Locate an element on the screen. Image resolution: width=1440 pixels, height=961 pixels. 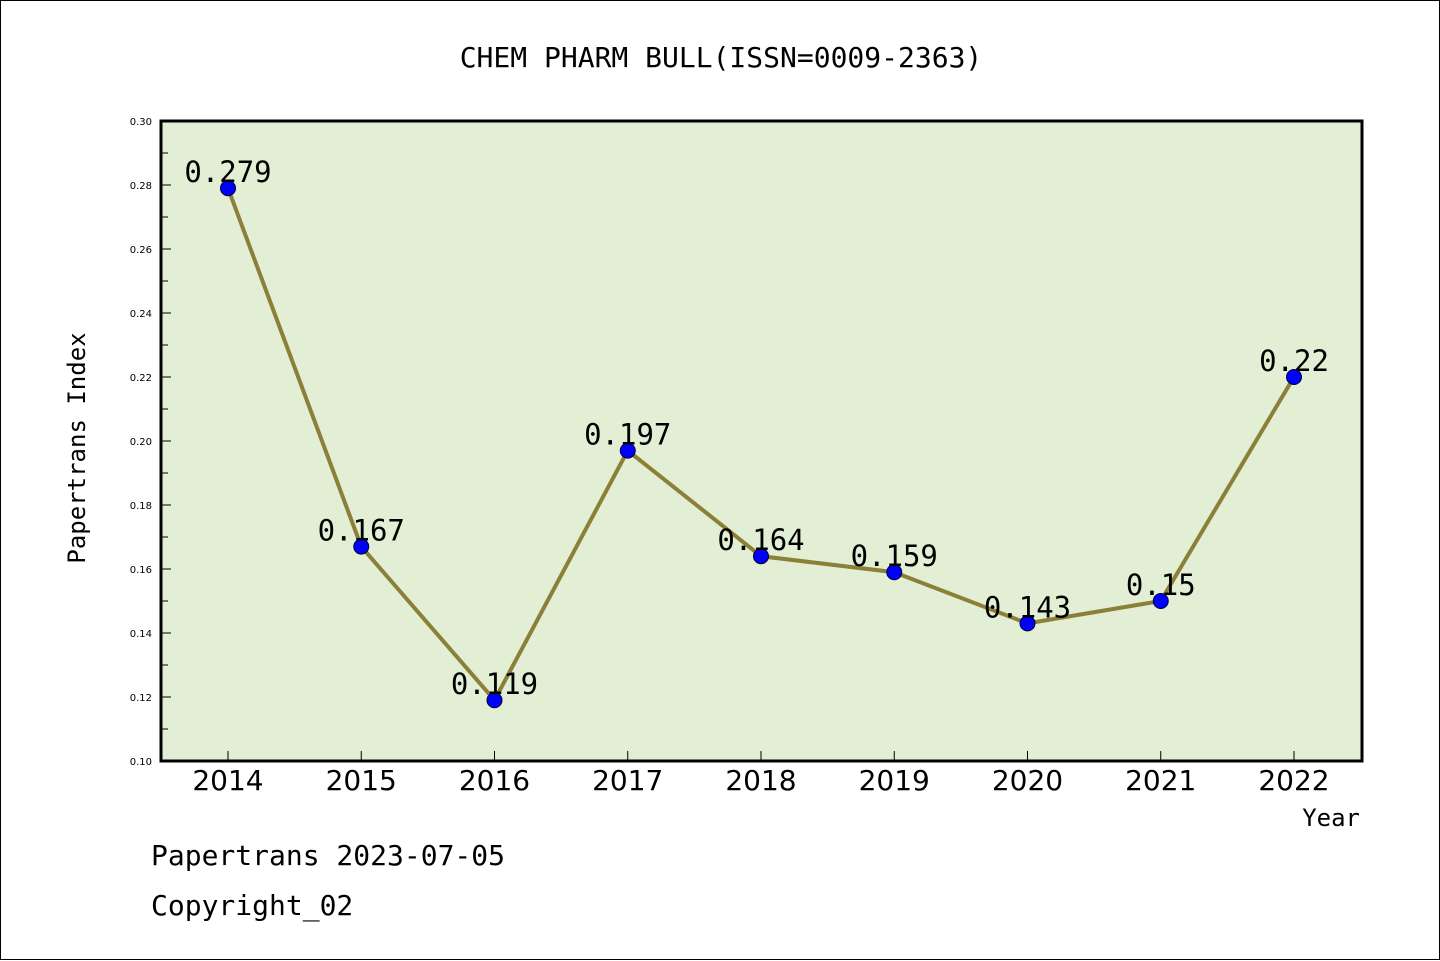
y-tick-label: 0.24 is located at coordinates (141, 314).